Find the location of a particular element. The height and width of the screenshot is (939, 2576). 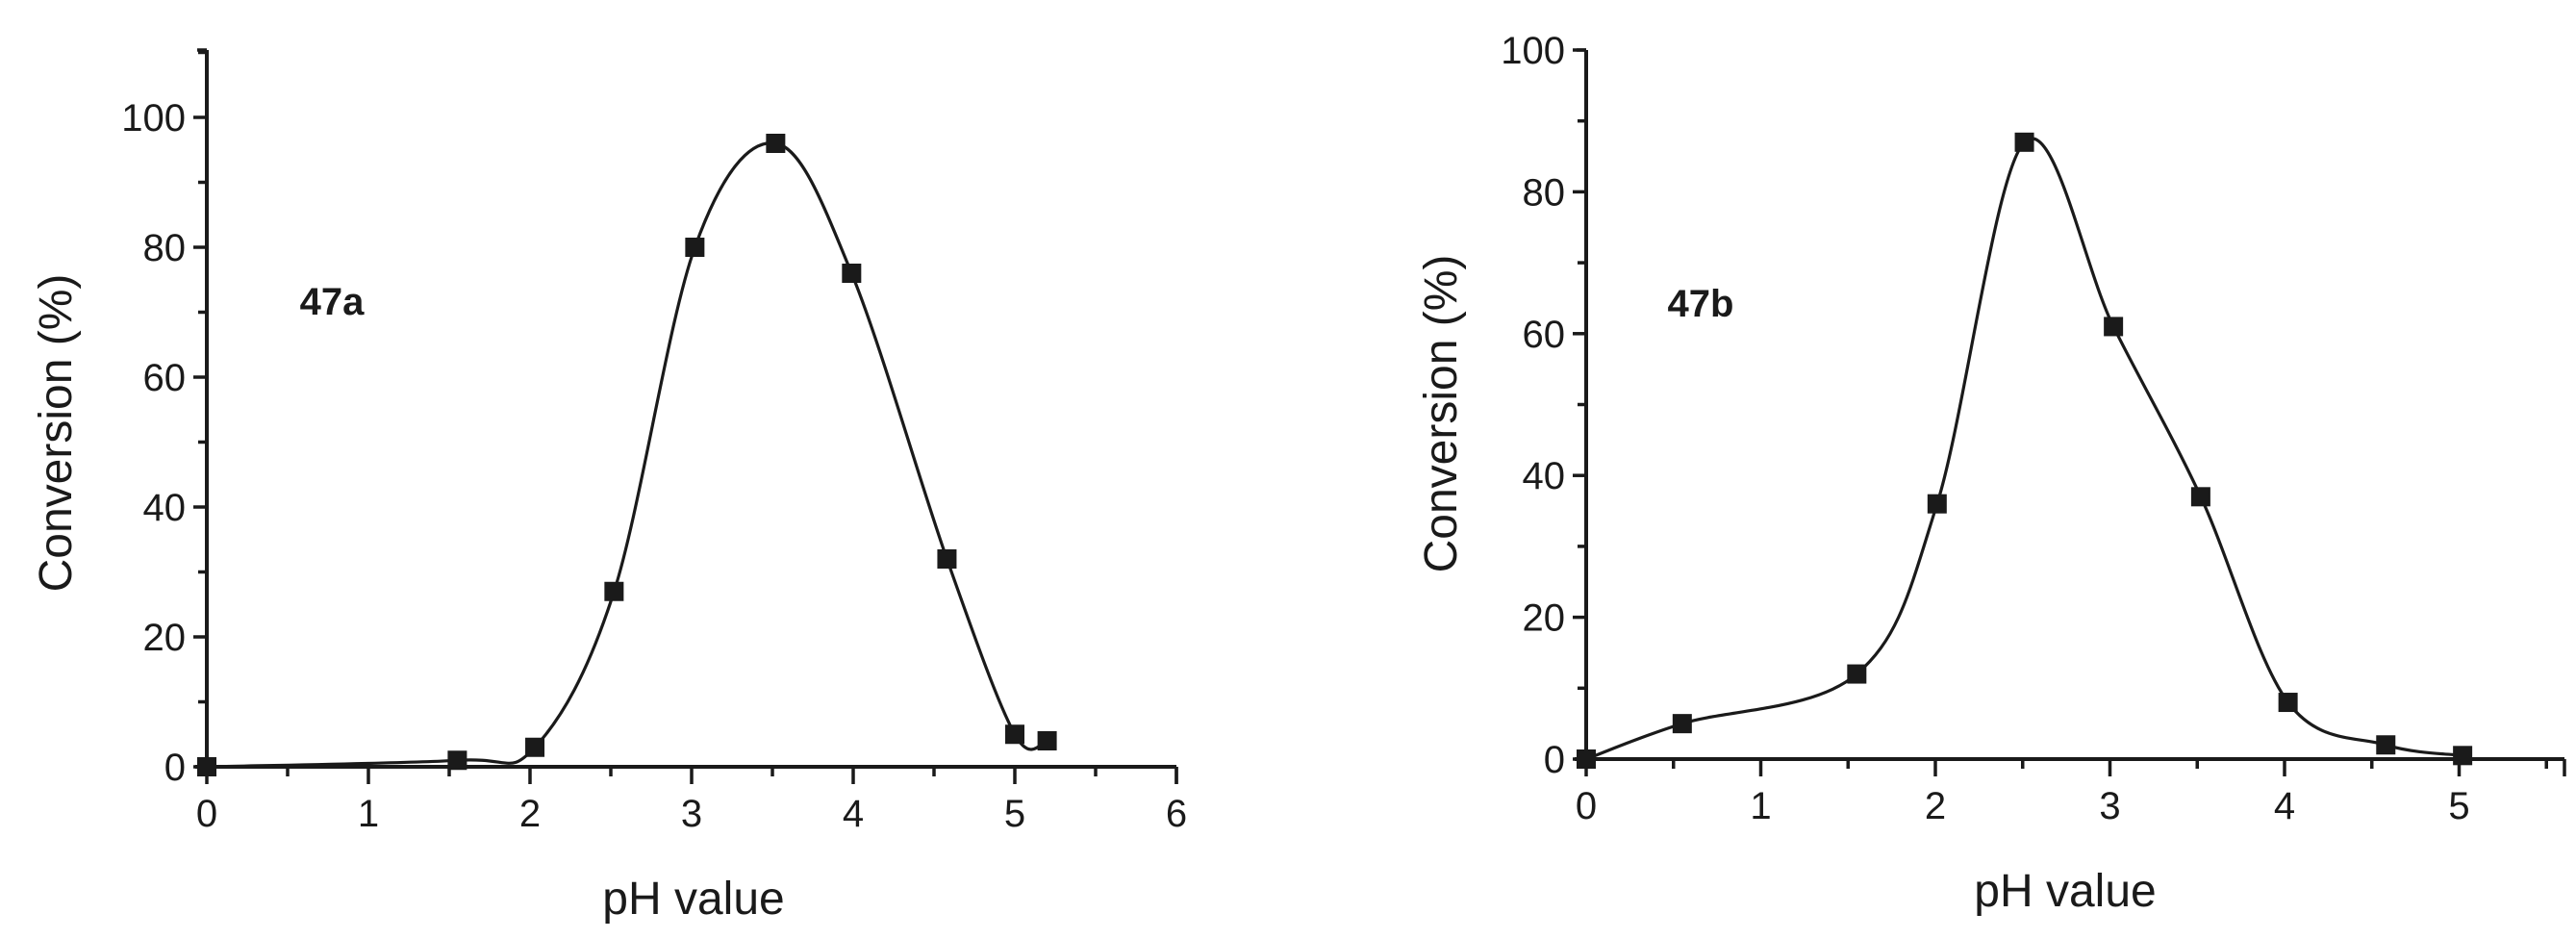

panel-label: 47a is located at coordinates (333, 302).